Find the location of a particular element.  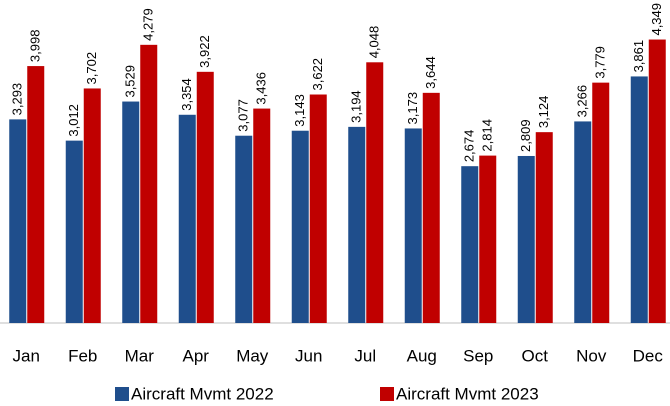

value-label: 2,674 is located at coordinates (469, 146).